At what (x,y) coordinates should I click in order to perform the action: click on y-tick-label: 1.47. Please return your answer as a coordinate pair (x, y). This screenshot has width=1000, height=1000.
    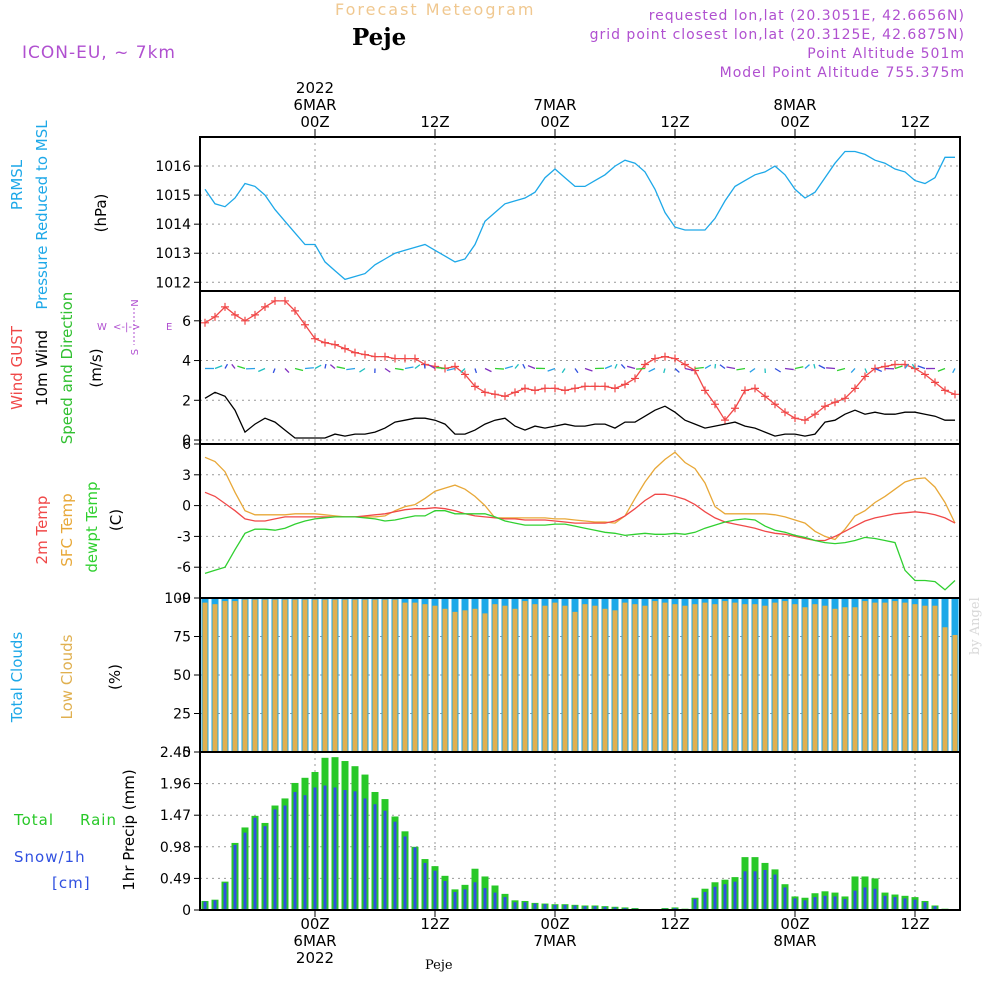
    Looking at the image, I should click on (175, 816).